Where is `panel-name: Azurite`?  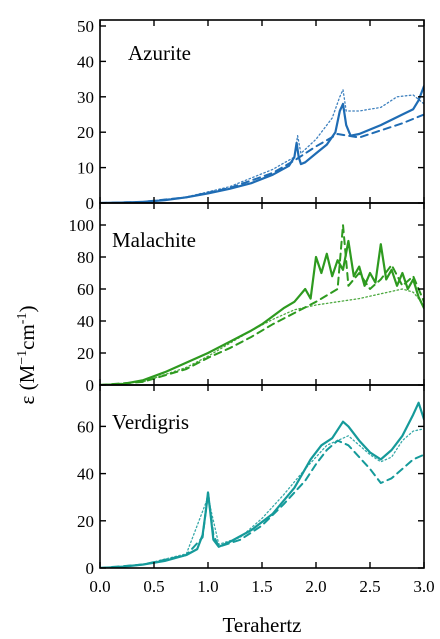
panel-name: Azurite is located at coordinates (159, 53).